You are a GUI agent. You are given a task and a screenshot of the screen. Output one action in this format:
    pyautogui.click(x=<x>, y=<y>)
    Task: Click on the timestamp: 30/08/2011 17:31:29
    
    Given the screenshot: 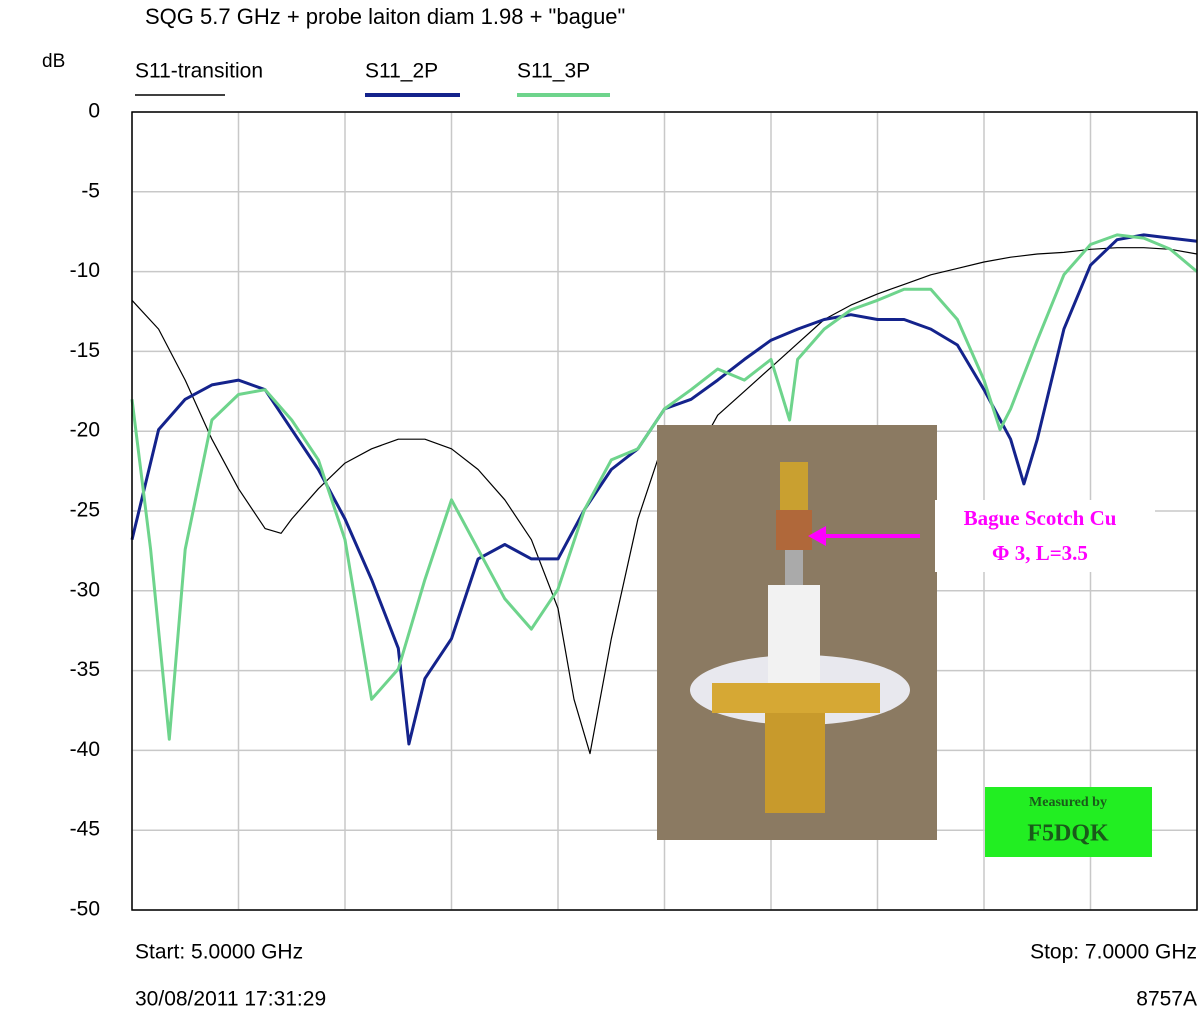 What is the action you would take?
    pyautogui.click(x=230, y=999)
    